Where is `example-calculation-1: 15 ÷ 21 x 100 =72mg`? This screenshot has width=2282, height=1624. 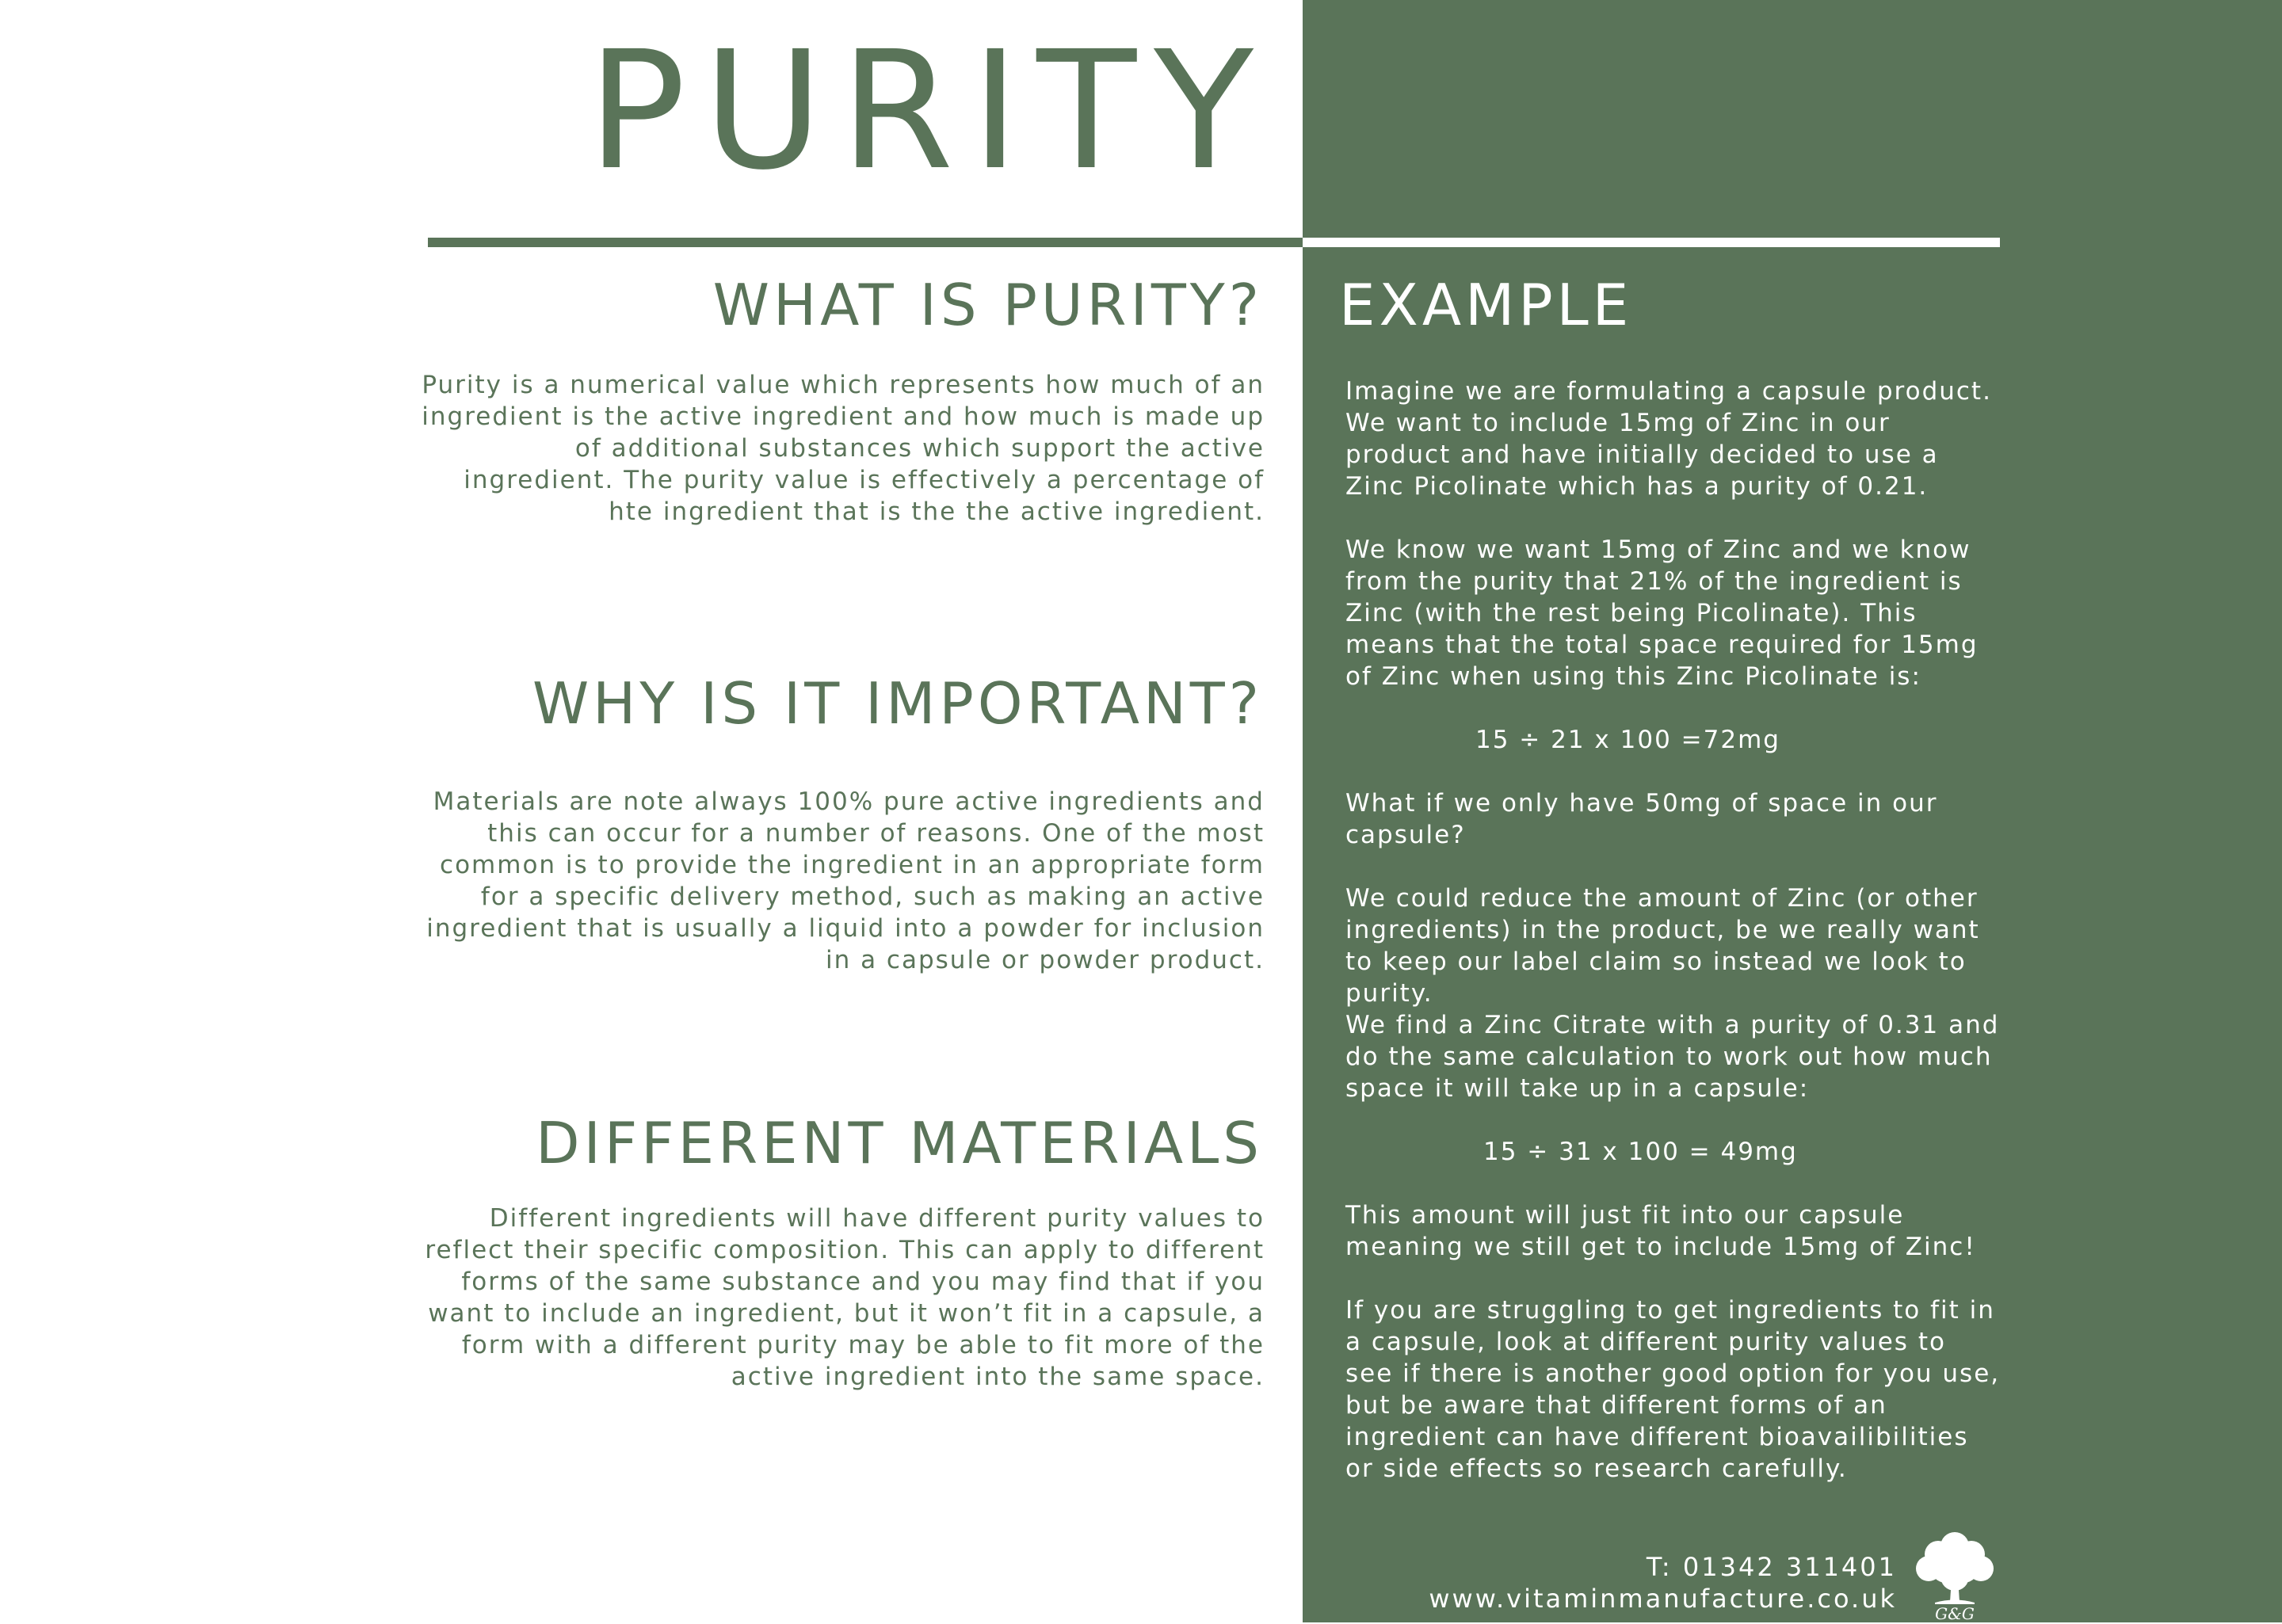 example-calculation-1: 15 ÷ 21 x 100 =72mg is located at coordinates (1627, 740).